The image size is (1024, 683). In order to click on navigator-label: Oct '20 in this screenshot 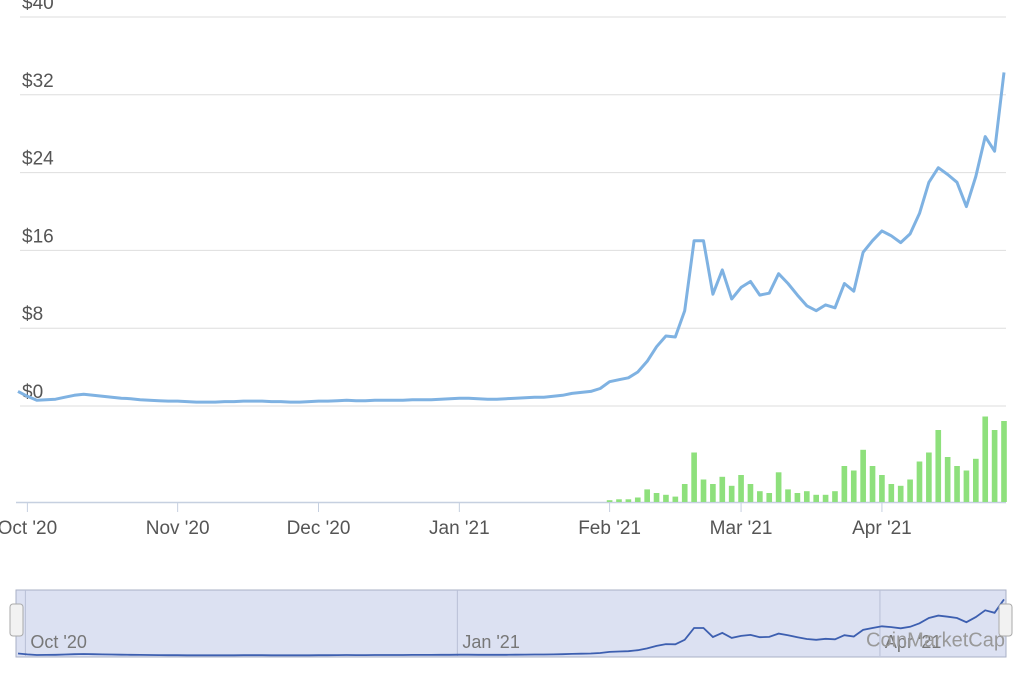, I will do `click(58, 642)`.